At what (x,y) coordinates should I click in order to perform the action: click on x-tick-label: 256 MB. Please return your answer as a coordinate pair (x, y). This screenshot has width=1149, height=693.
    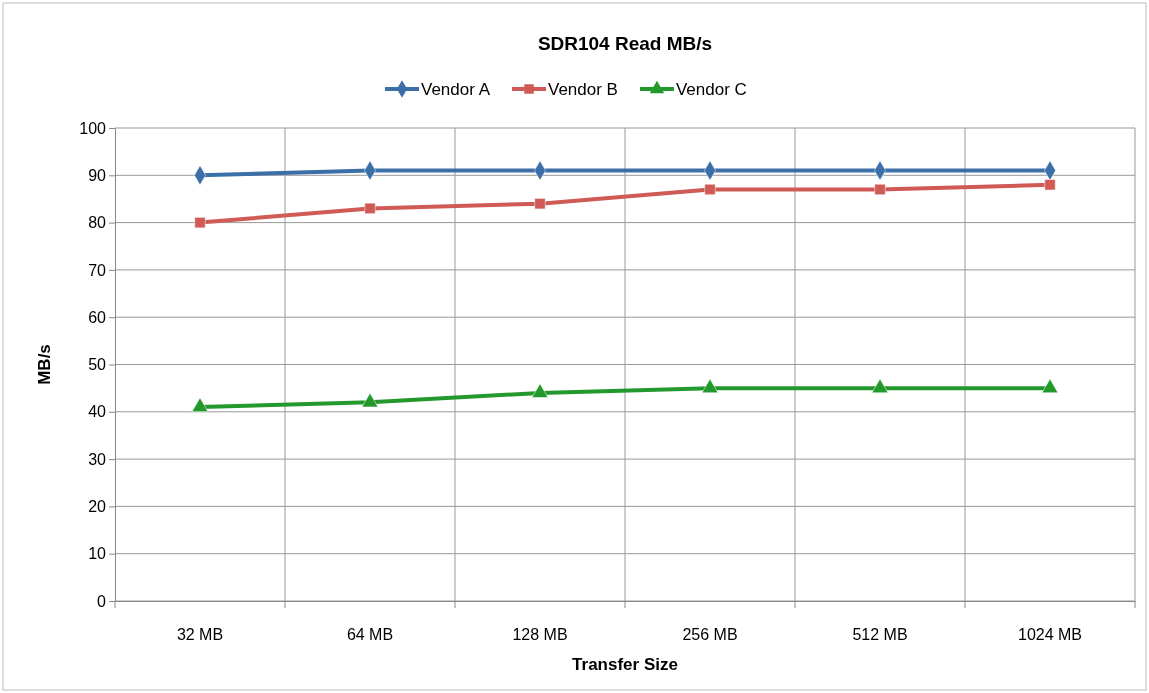
    Looking at the image, I should click on (710, 635).